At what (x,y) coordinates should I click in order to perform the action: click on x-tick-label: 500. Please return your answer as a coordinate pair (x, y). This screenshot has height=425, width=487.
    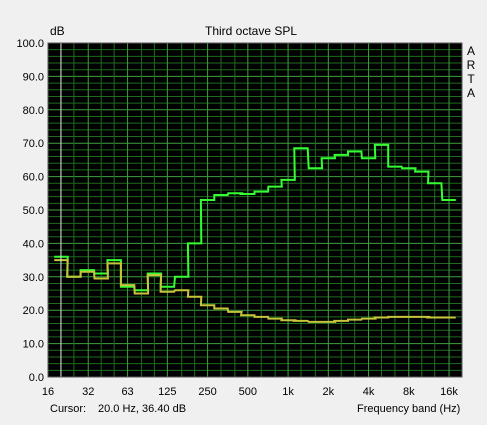
    Looking at the image, I should click on (248, 392).